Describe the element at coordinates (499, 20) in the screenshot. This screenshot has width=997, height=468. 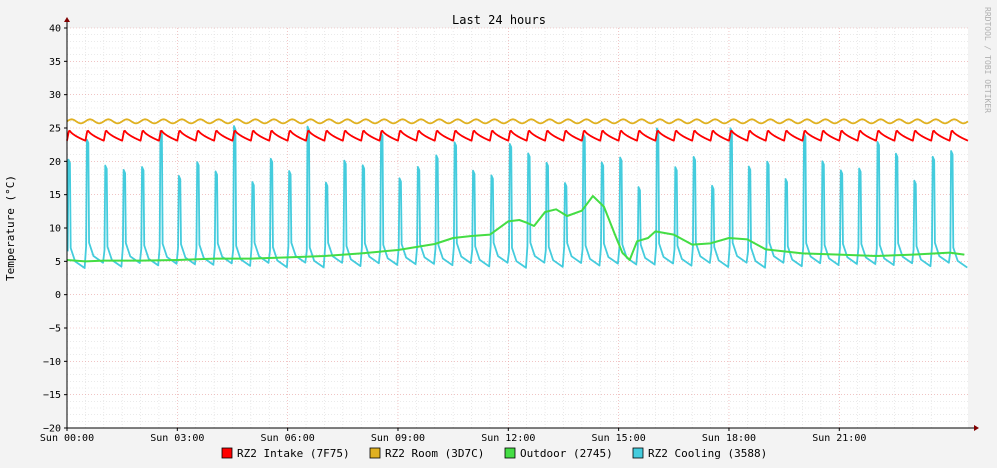
I see `chart-title: Last 24 hours` at that location.